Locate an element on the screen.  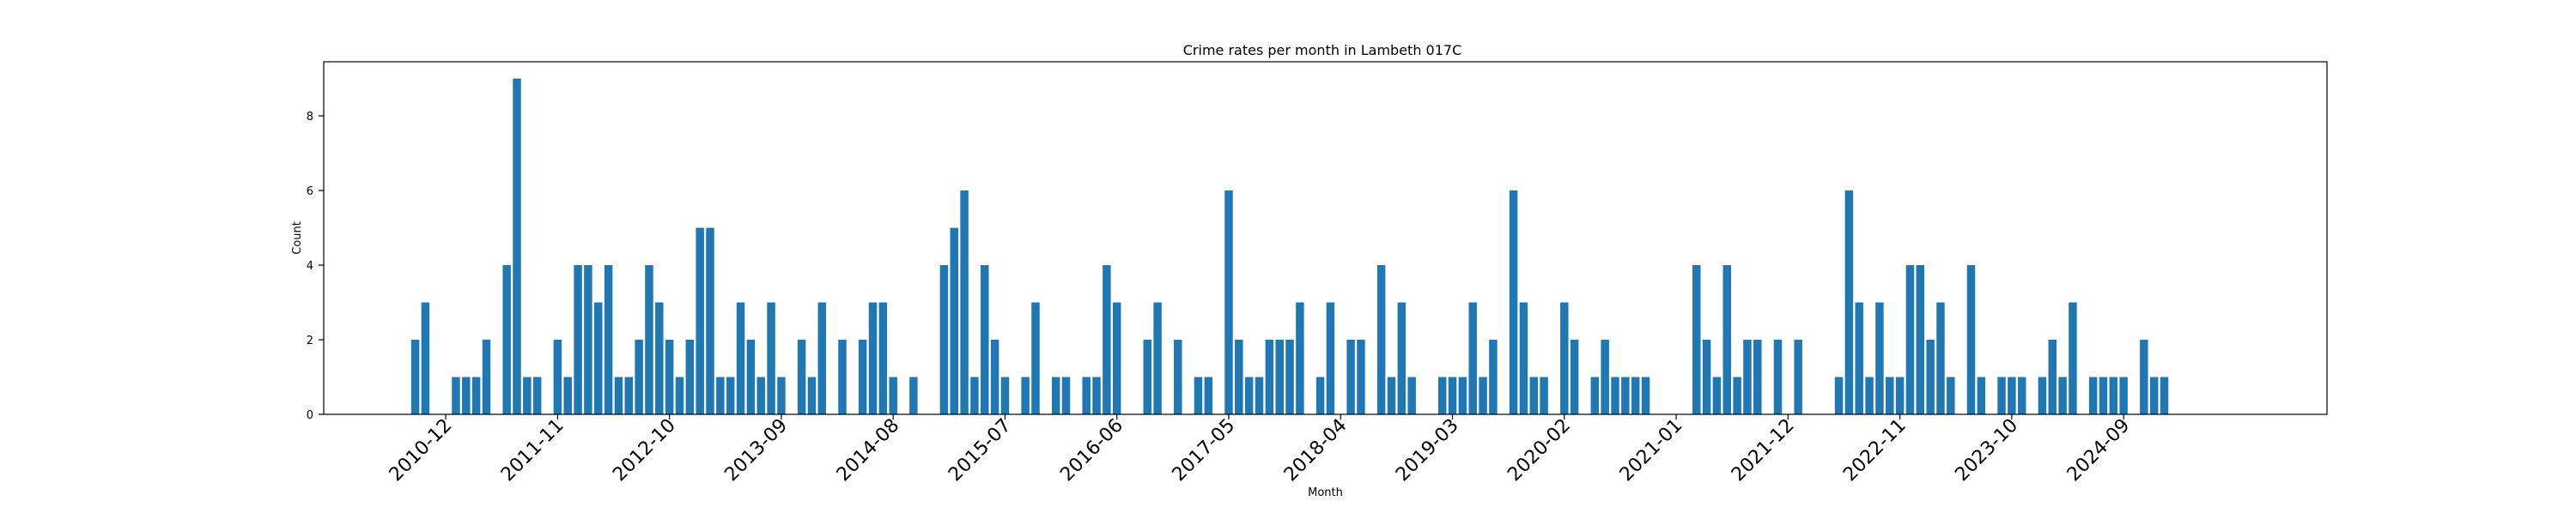
y-tick-label: 0 is located at coordinates (310, 415).